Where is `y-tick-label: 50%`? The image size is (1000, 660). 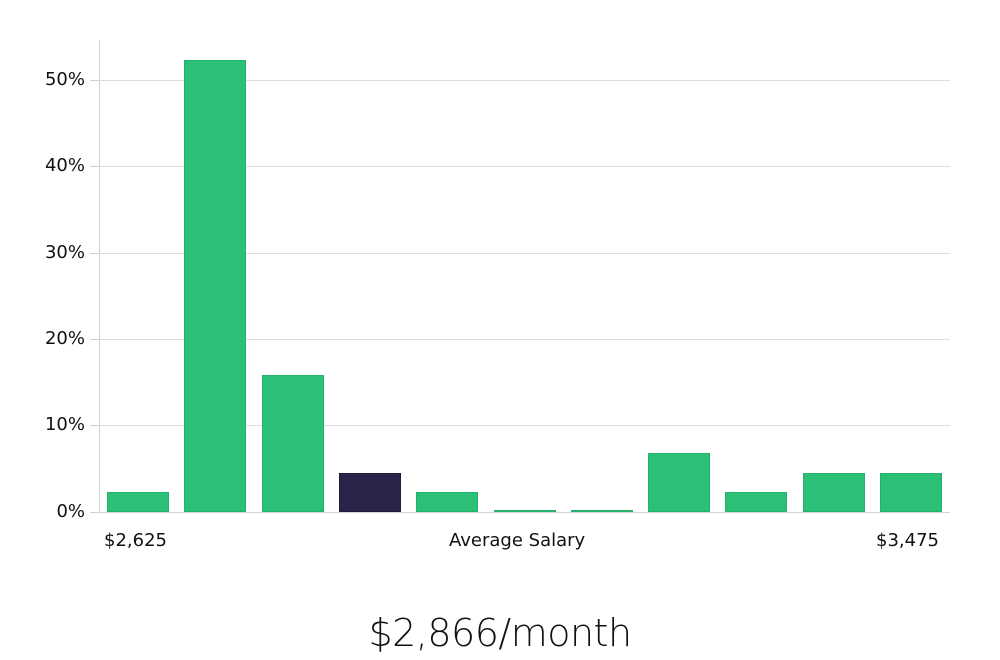 y-tick-label: 50% is located at coordinates (64, 79).